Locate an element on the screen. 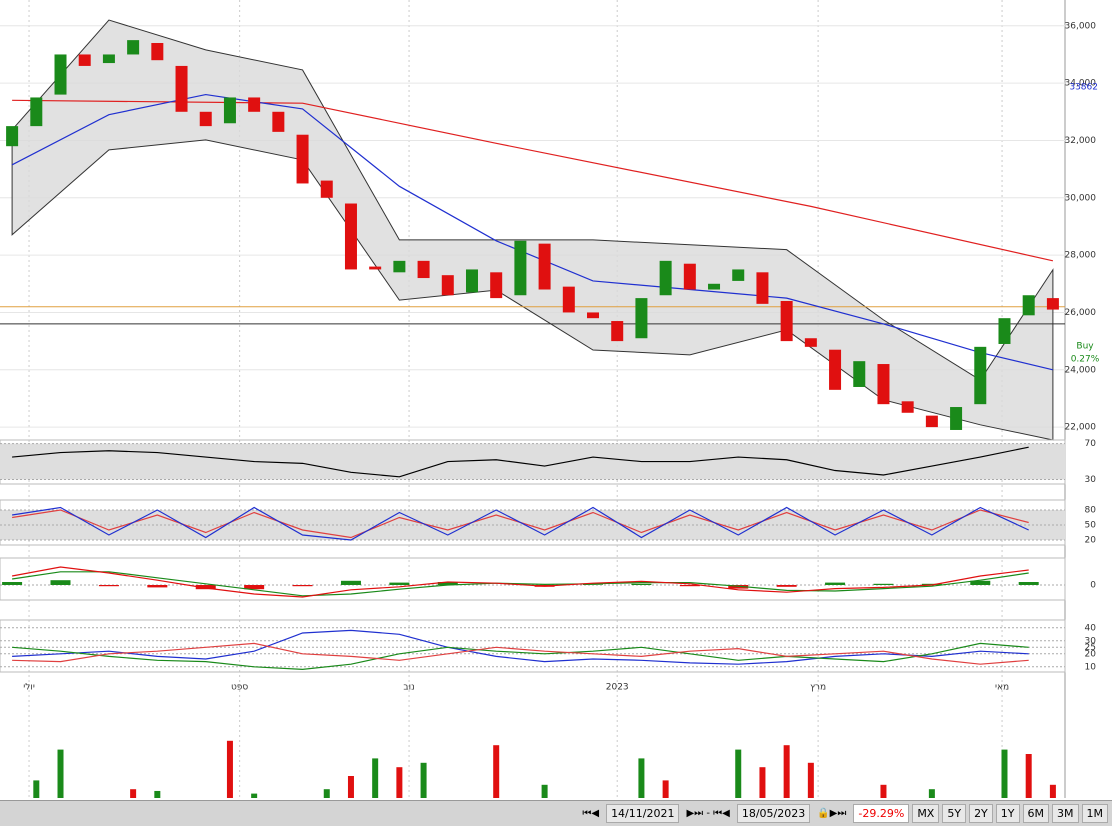 The height and width of the screenshot is (826, 1112). range-button: 2Y is located at coordinates (981, 813).